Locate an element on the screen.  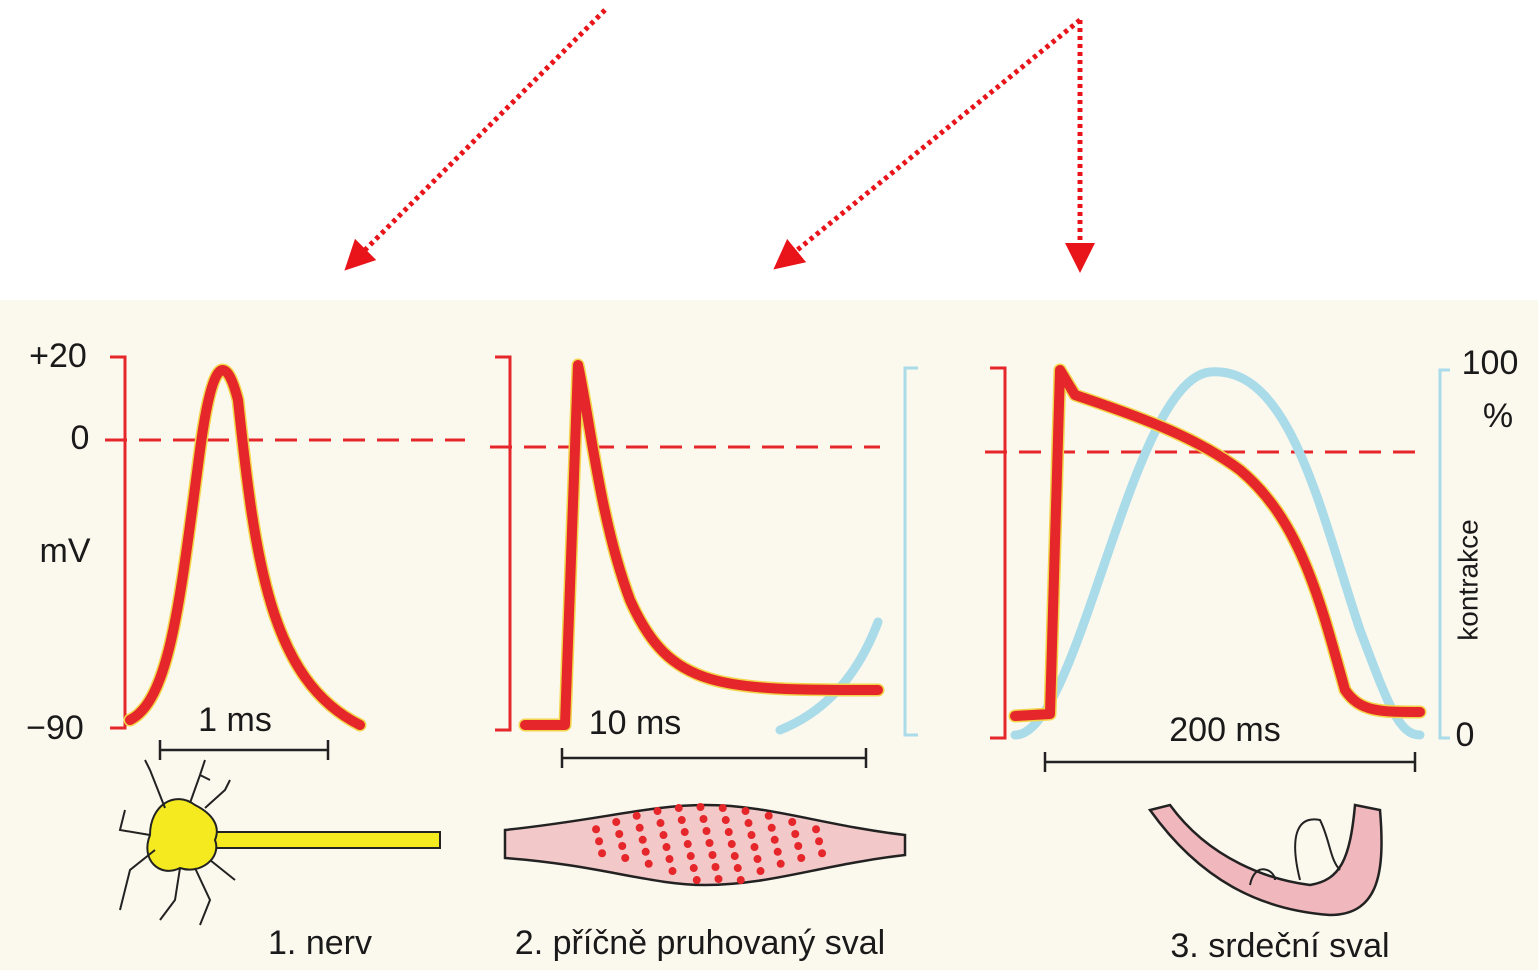
caption: 2. příčně pruhovaný sval is located at coordinates (700, 943).